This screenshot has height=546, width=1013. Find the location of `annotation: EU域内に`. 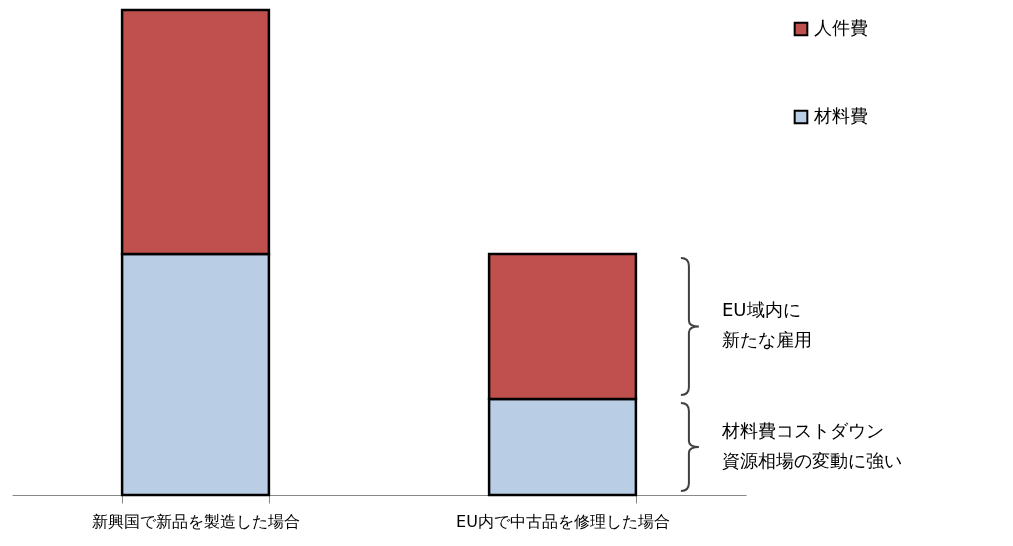

annotation: EU域内に is located at coordinates (761, 310).